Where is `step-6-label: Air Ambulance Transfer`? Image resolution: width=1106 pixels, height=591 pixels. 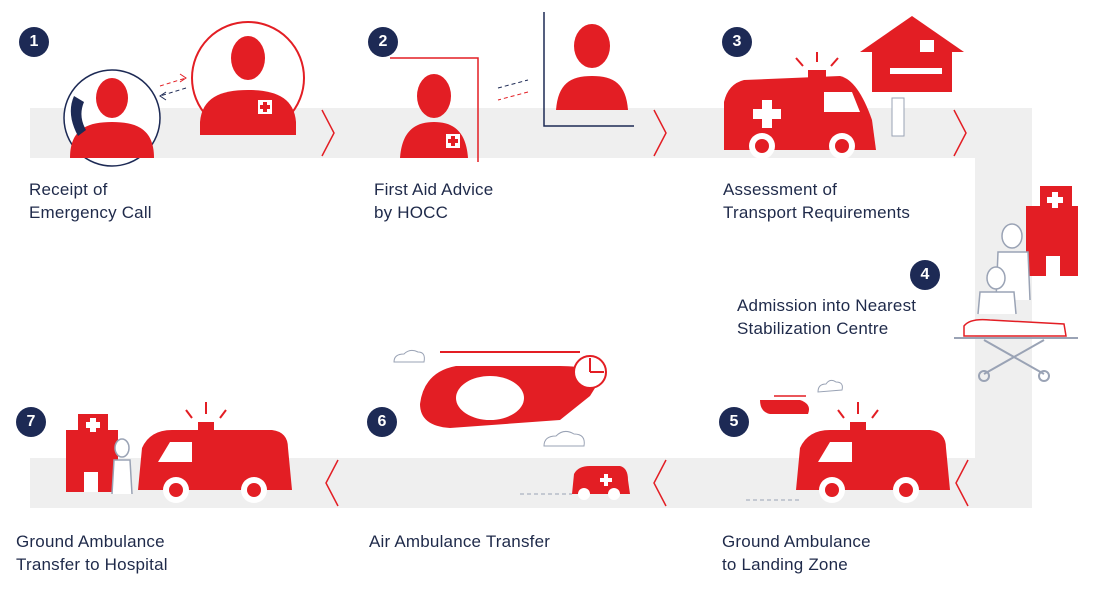
step-6-label: Air Ambulance Transfer is located at coordinates (460, 541).